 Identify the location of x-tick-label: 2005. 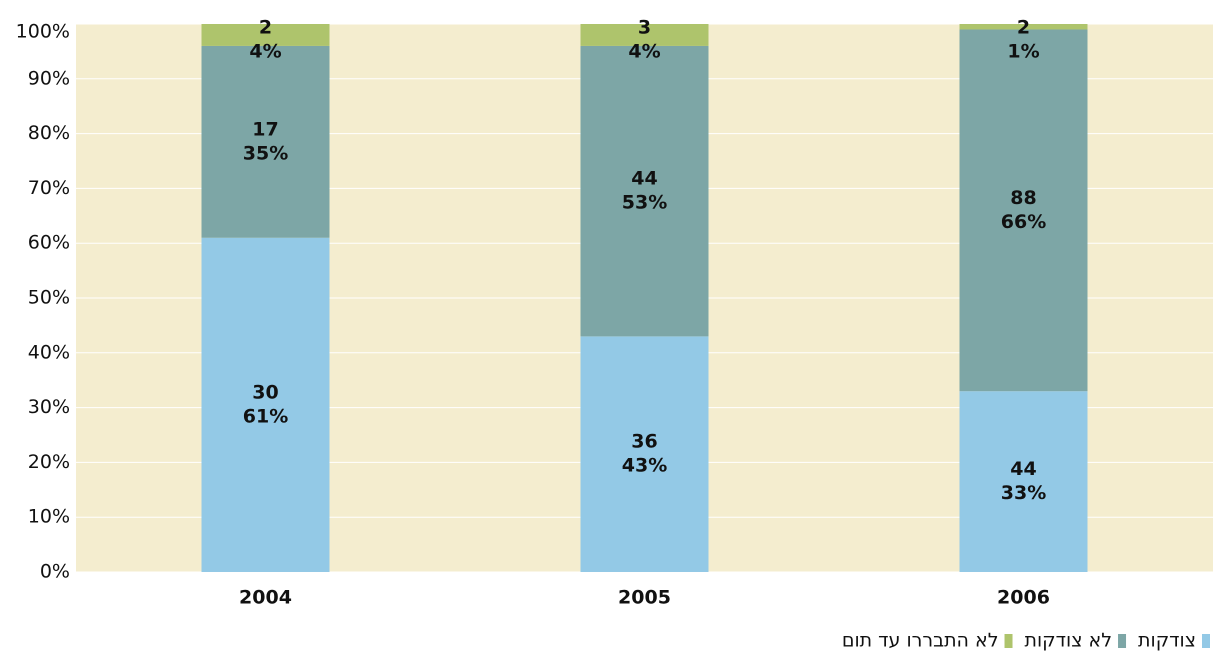
(644, 598).